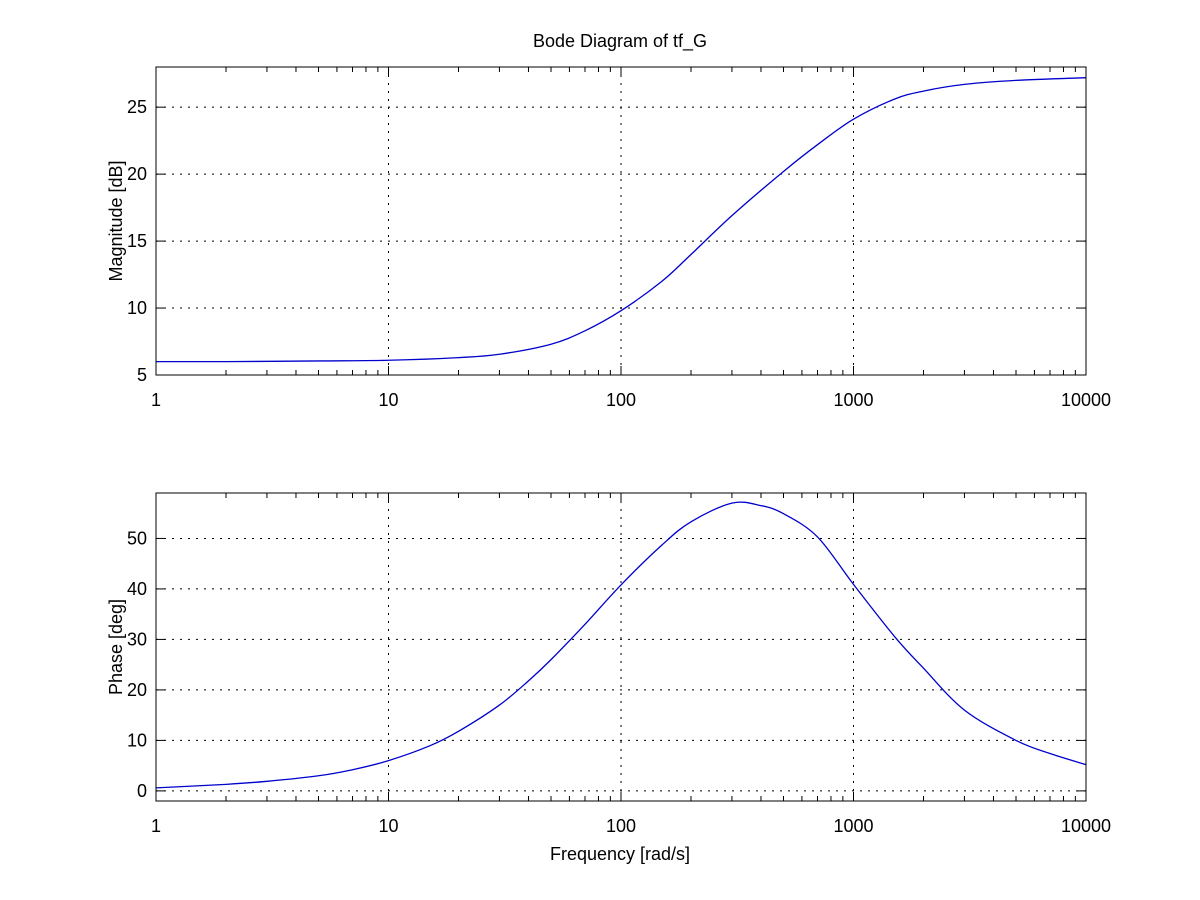  Describe the element at coordinates (137, 107) in the screenshot. I see `magnitude-y-tick-label: 25` at that location.